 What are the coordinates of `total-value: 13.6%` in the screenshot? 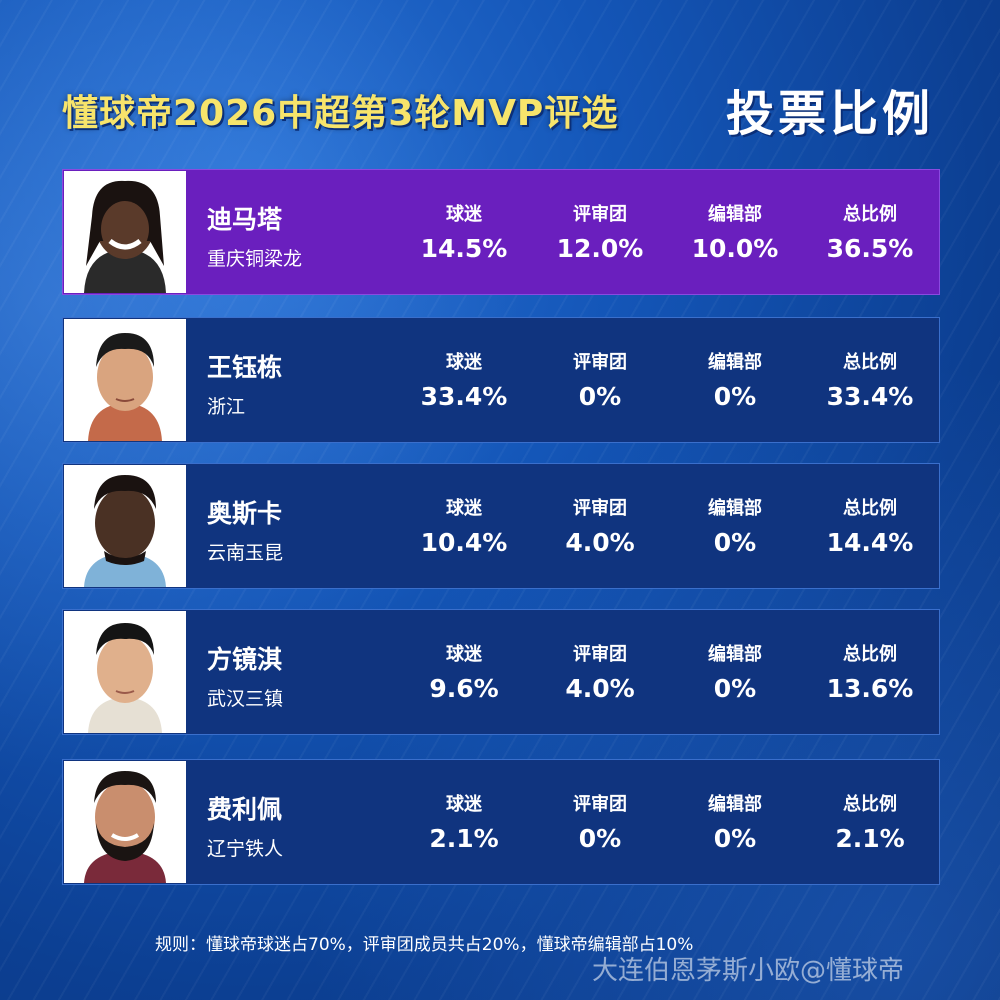 It's located at (870, 688).